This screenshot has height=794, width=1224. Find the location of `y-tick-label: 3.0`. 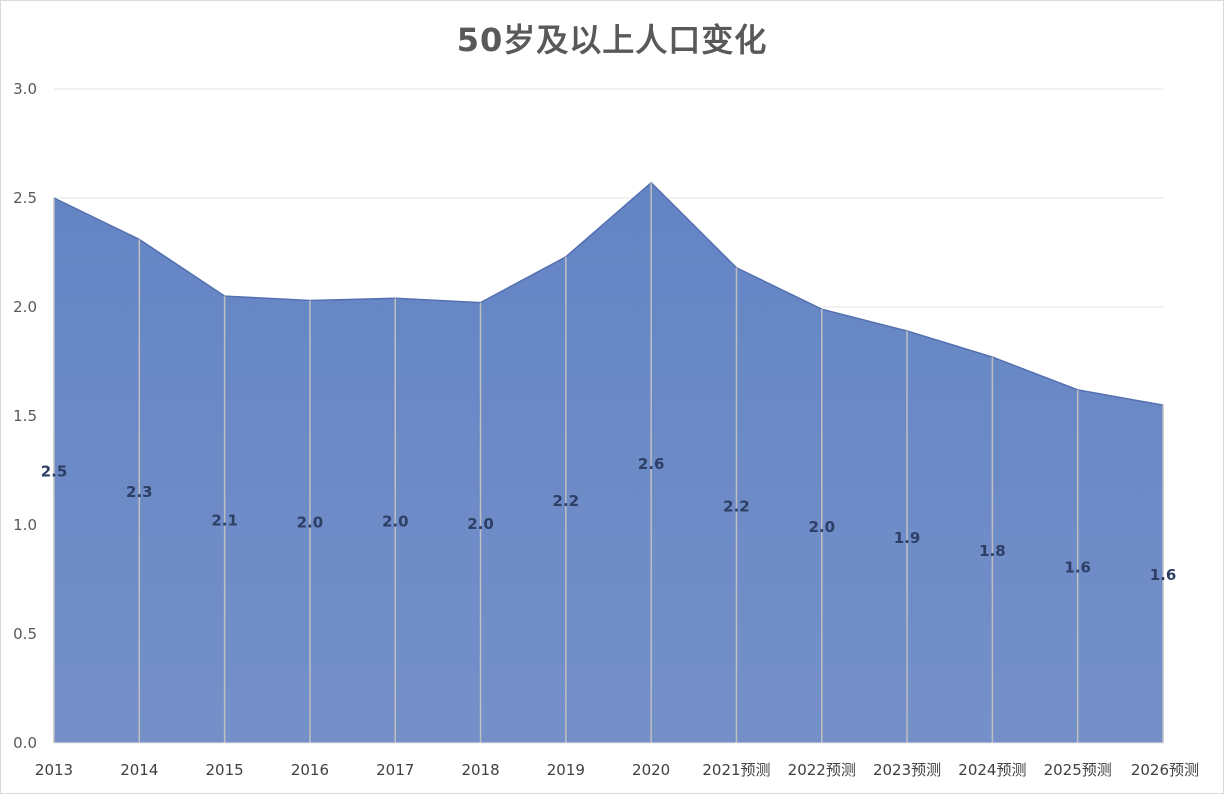

y-tick-label: 3.0 is located at coordinates (25, 89).